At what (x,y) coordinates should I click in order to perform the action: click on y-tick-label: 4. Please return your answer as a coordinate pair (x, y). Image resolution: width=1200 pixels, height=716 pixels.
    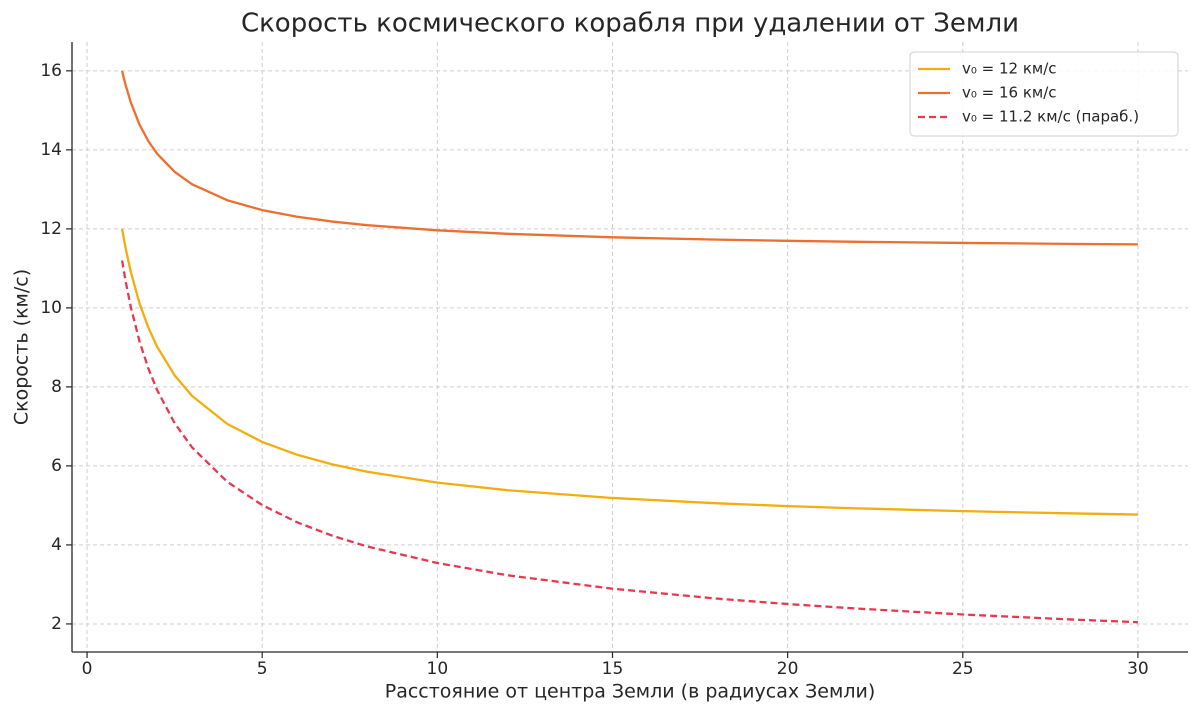
    Looking at the image, I should click on (56, 545).